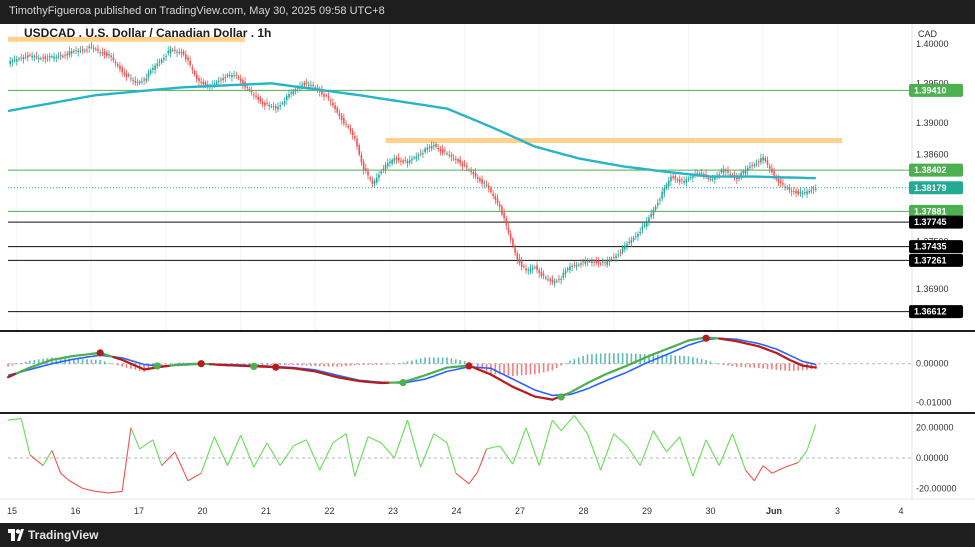 The width and height of the screenshot is (975, 547). What do you see at coordinates (936, 188) in the screenshot?
I see `level-price-tag` at bounding box center [936, 188].